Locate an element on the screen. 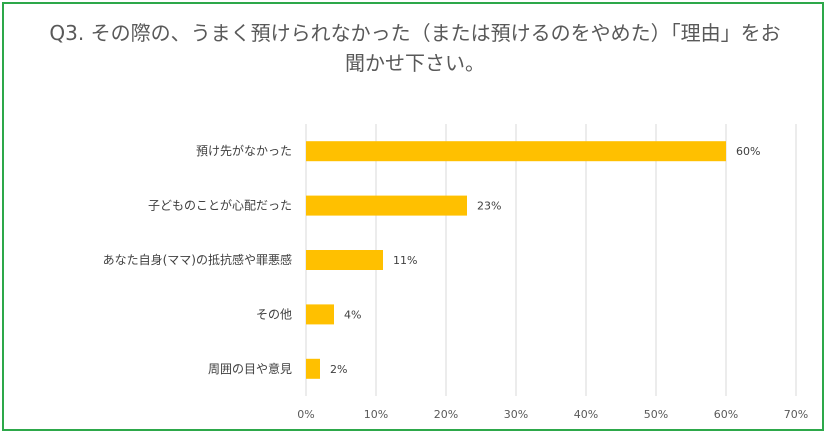 The height and width of the screenshot is (437, 830). data-label: 2% is located at coordinates (338, 369).